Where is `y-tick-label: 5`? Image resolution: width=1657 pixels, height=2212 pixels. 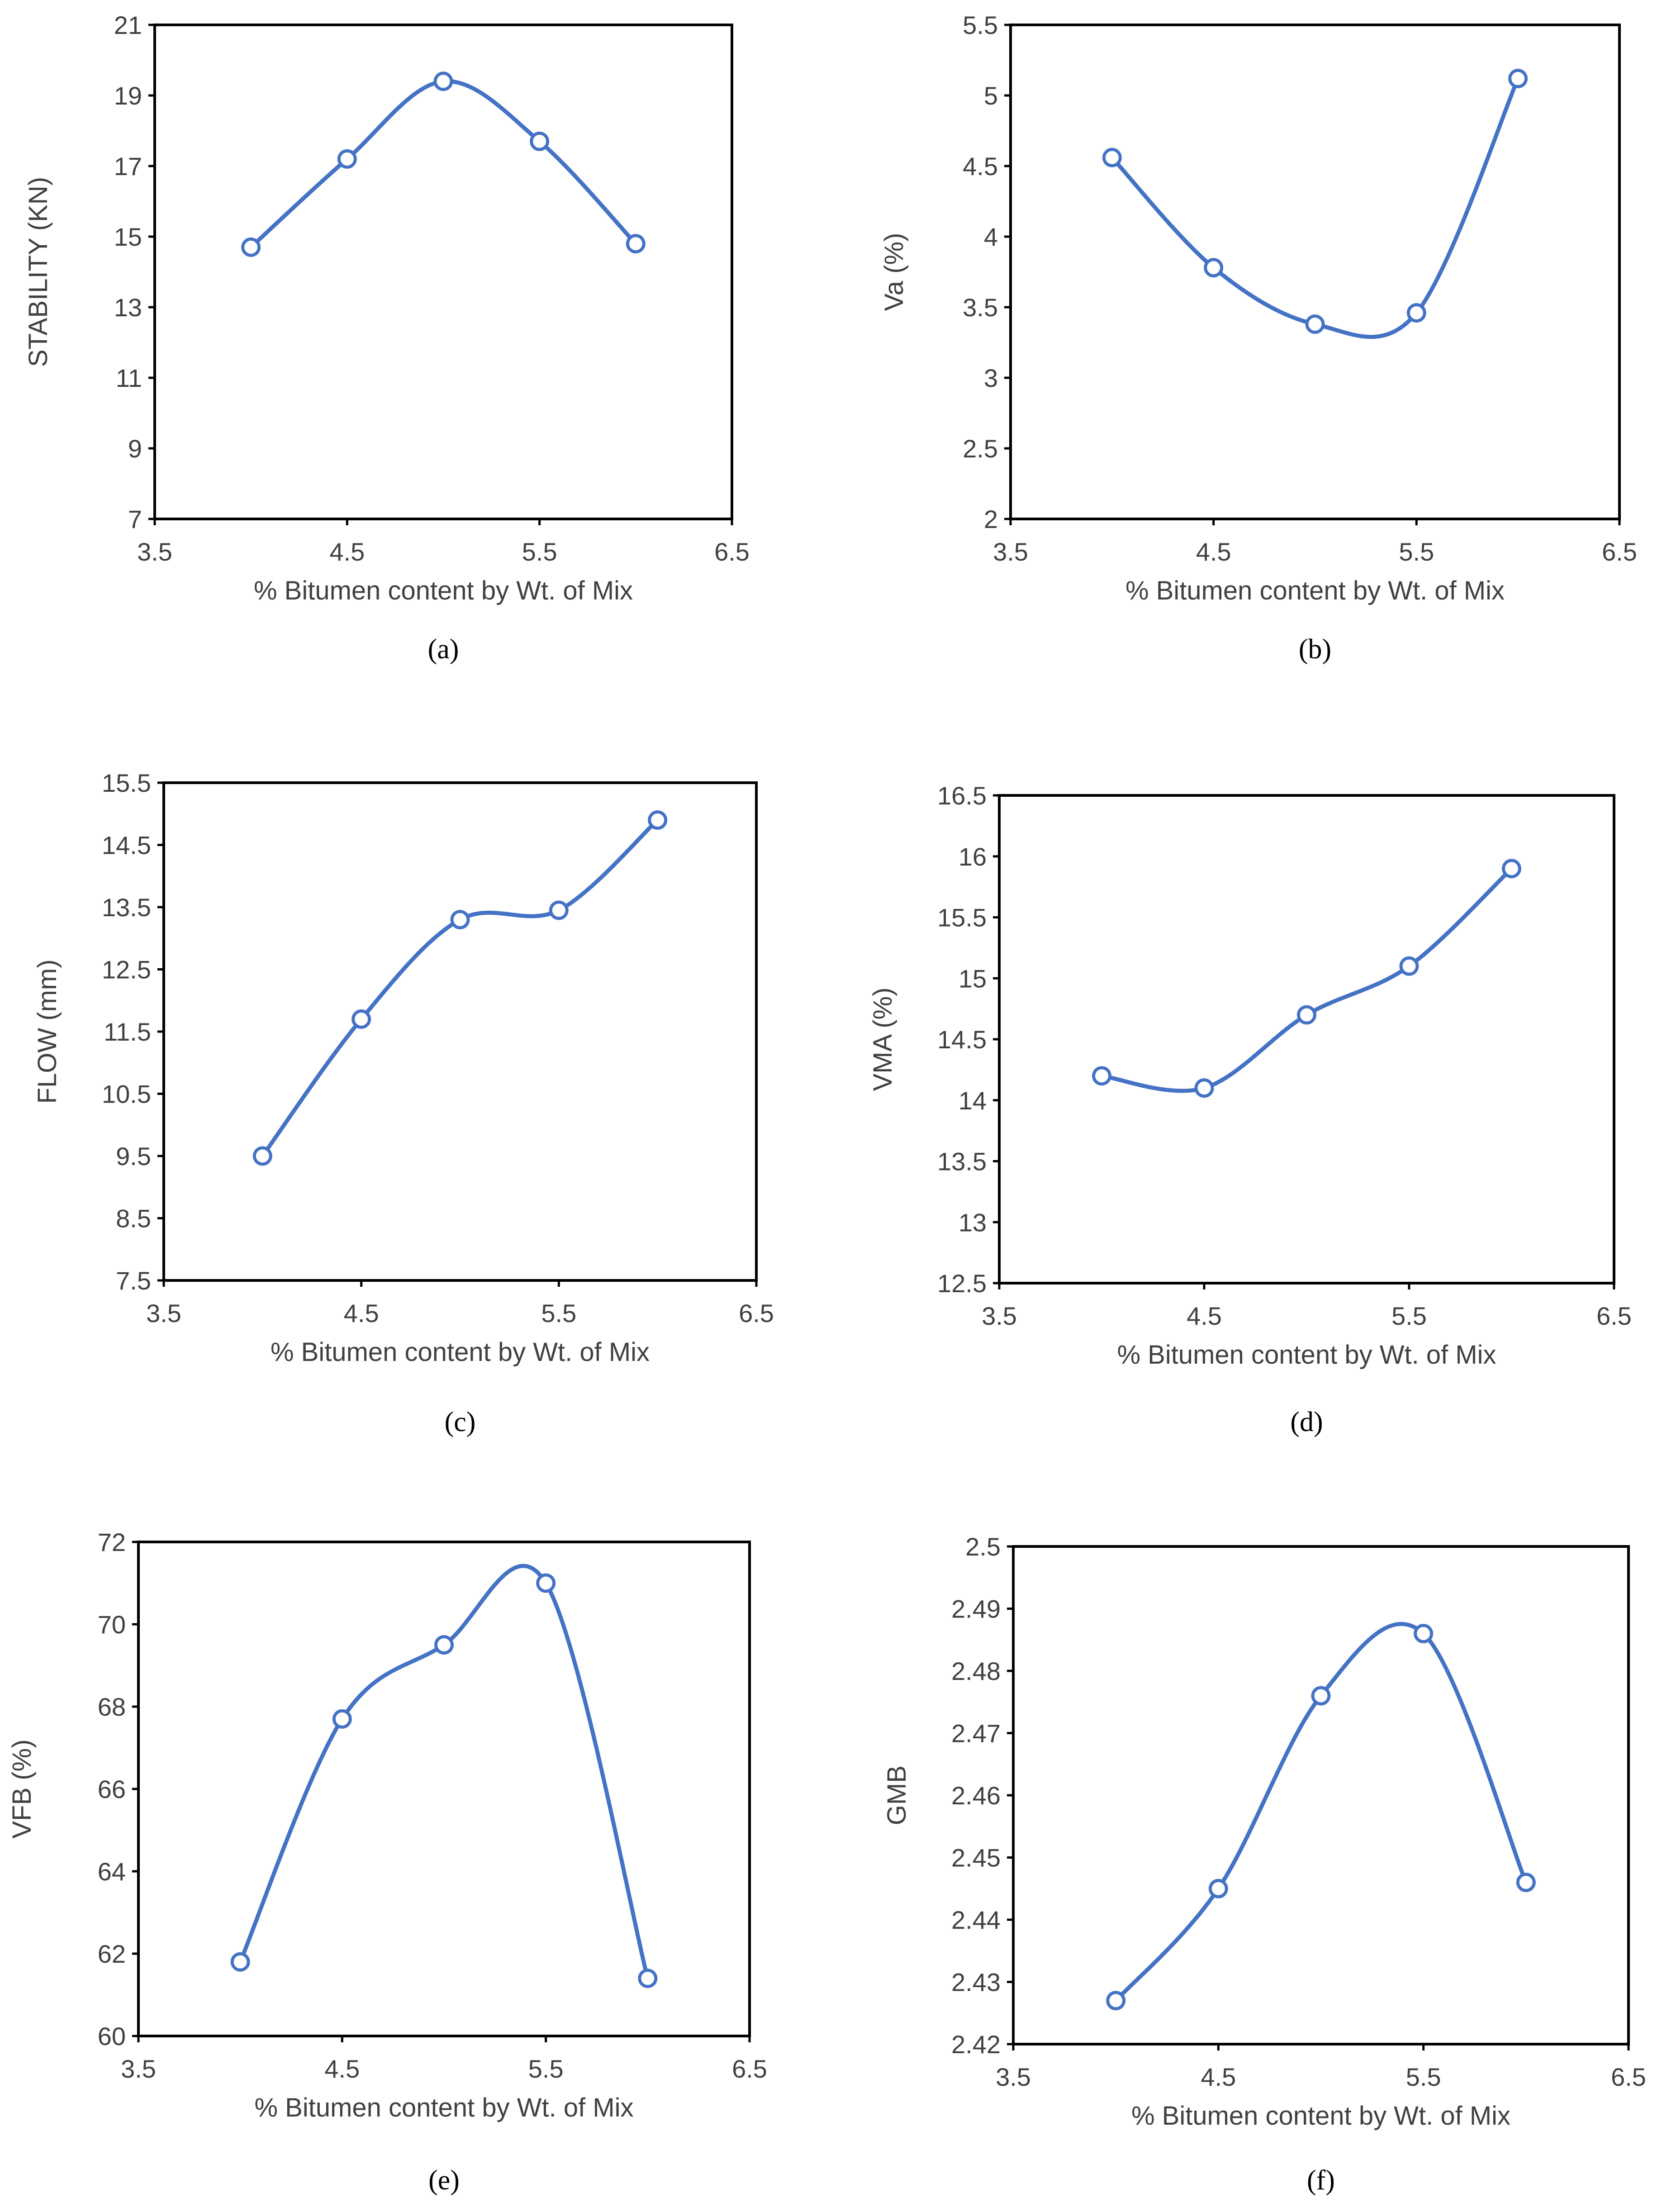
y-tick-label: 5 is located at coordinates (991, 95).